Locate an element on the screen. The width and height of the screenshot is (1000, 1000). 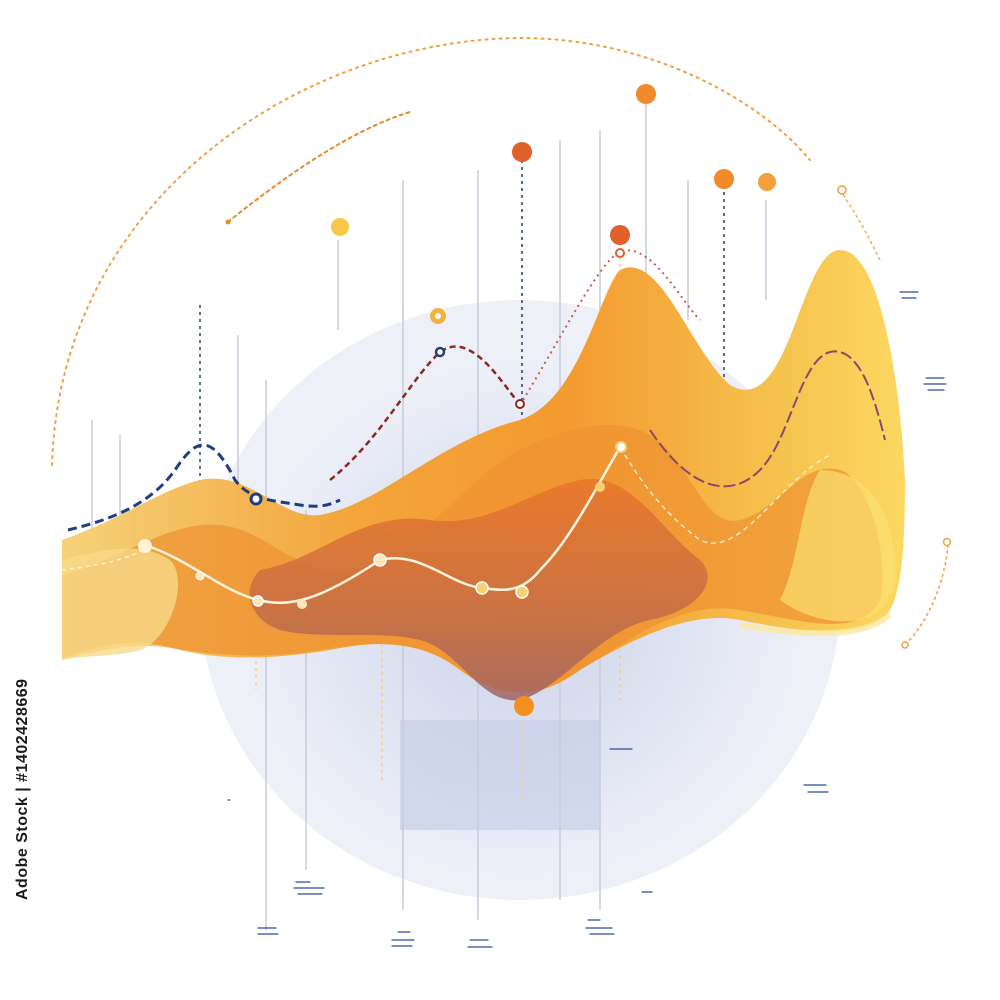
series-line-navy is located at coordinates (204, 487).